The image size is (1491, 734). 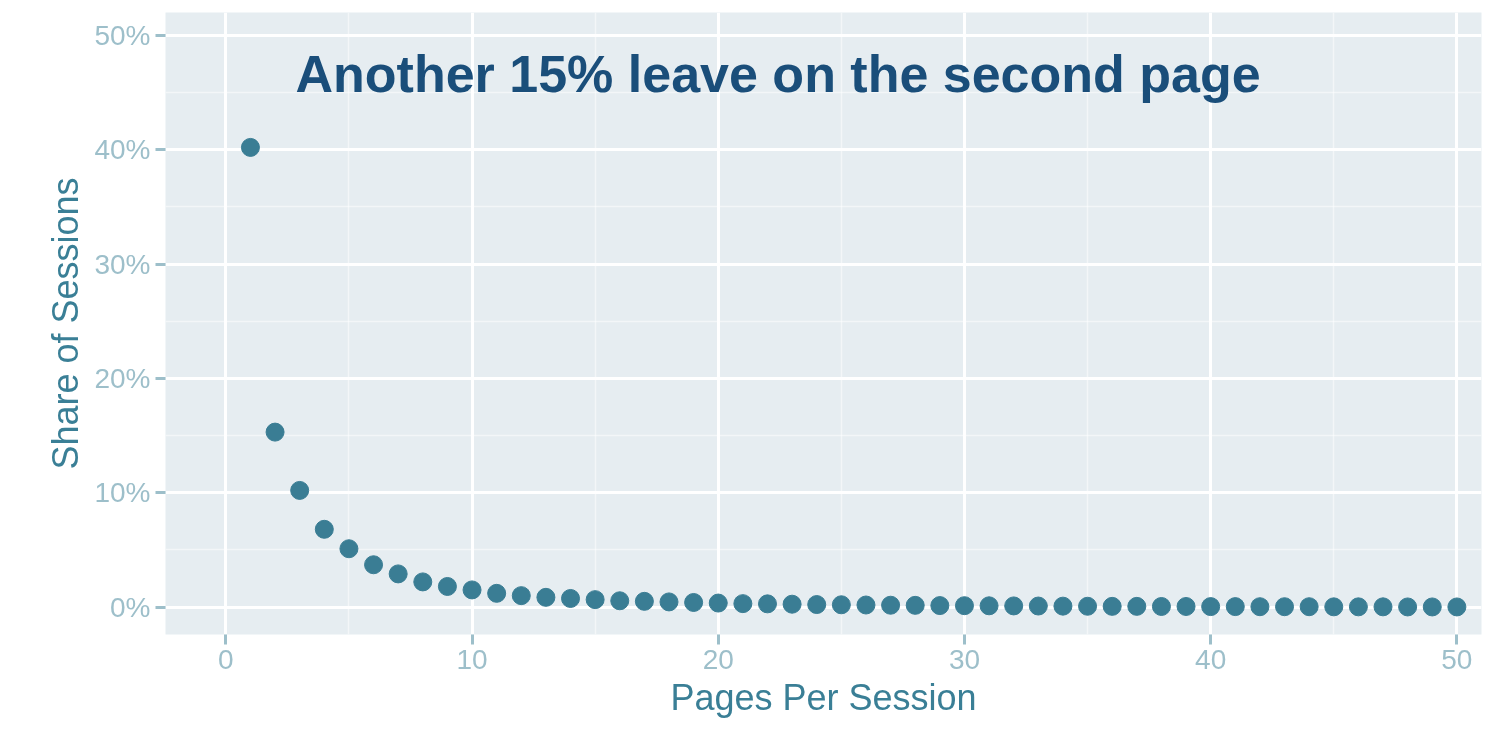 What do you see at coordinates (718, 659) in the screenshot?
I see `x-tick-label: 20` at bounding box center [718, 659].